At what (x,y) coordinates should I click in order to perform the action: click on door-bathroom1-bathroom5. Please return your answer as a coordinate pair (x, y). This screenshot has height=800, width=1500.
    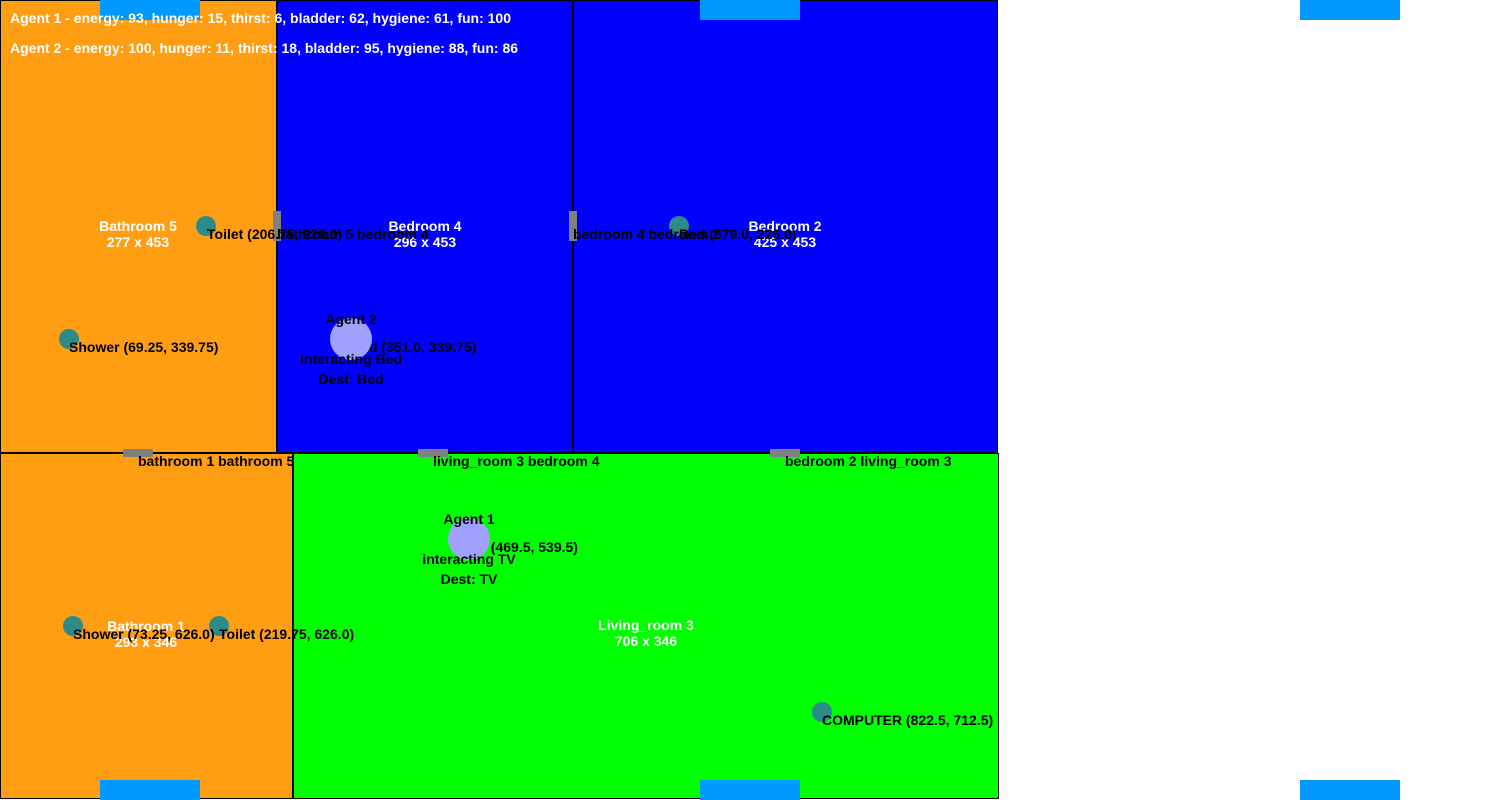
    Looking at the image, I should click on (138, 453).